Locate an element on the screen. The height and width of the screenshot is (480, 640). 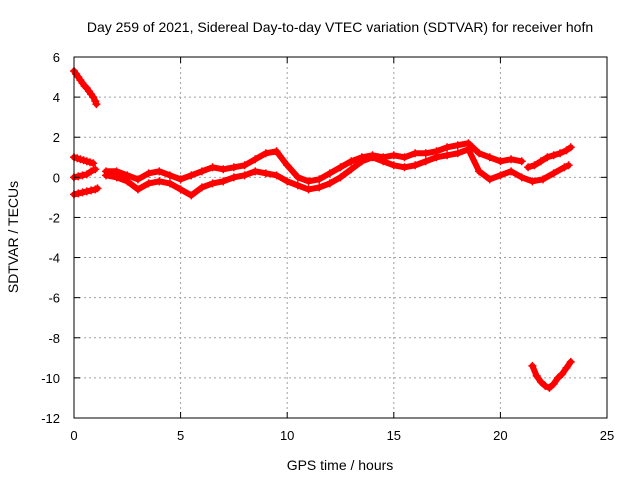
y-tick-label: -10 is located at coordinates (50, 378).